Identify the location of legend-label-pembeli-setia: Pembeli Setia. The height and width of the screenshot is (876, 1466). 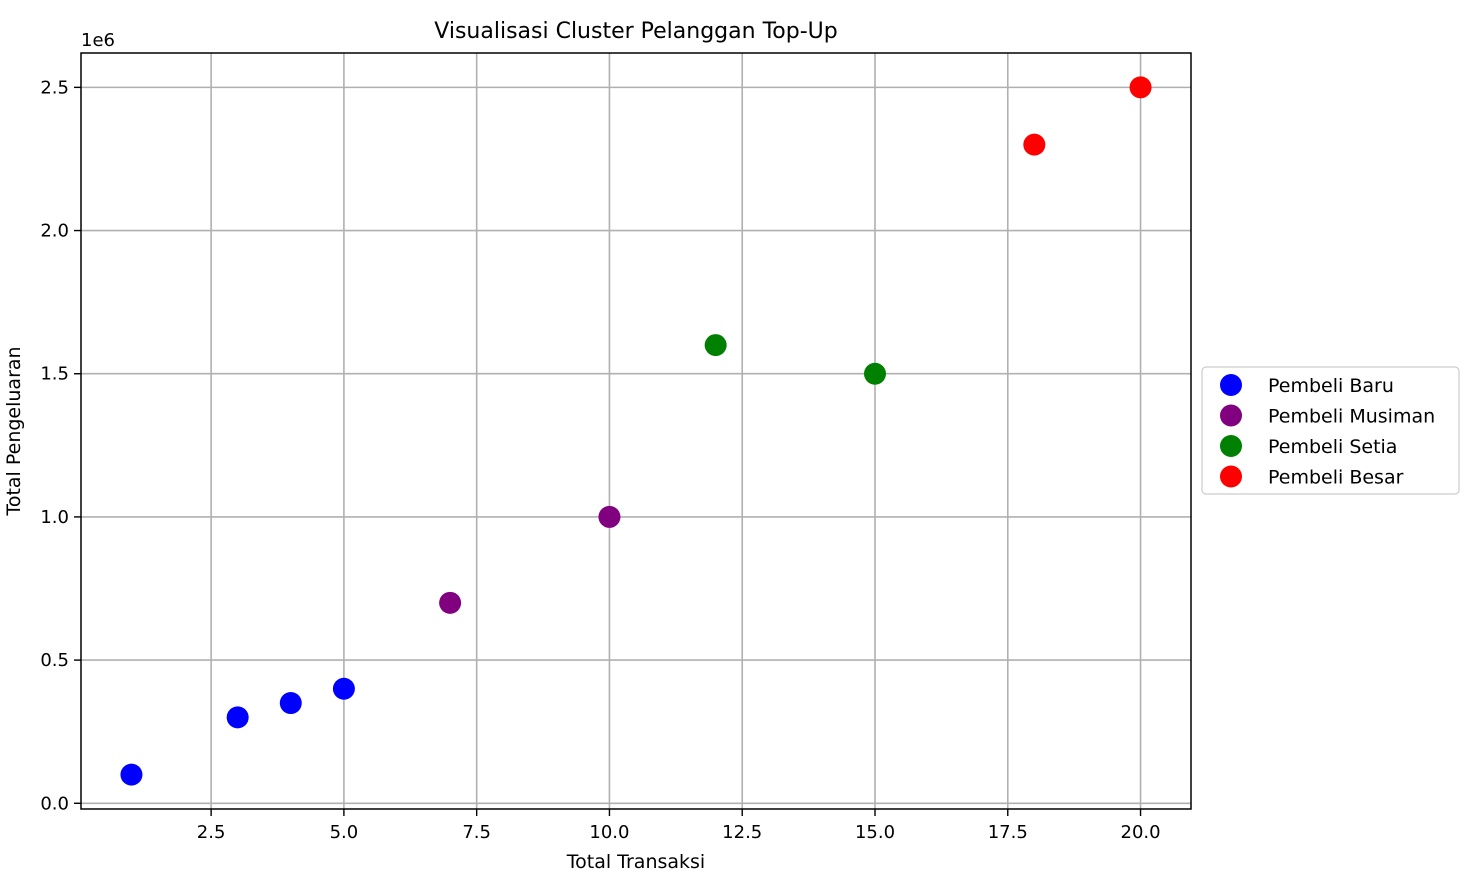
(1332, 447).